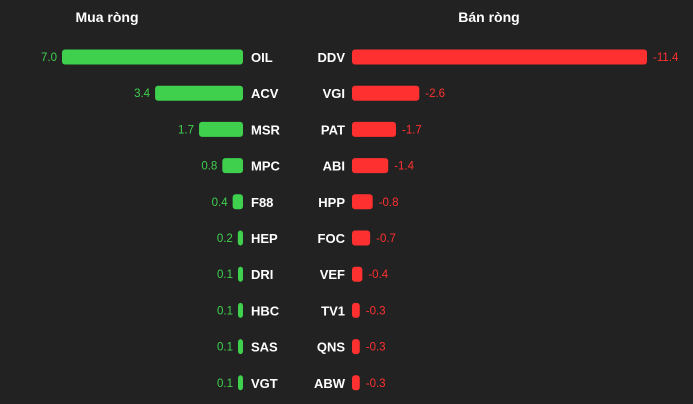 This screenshot has width=693, height=404. What do you see at coordinates (361, 238) in the screenshot?
I see `sell-bar-foc` at bounding box center [361, 238].